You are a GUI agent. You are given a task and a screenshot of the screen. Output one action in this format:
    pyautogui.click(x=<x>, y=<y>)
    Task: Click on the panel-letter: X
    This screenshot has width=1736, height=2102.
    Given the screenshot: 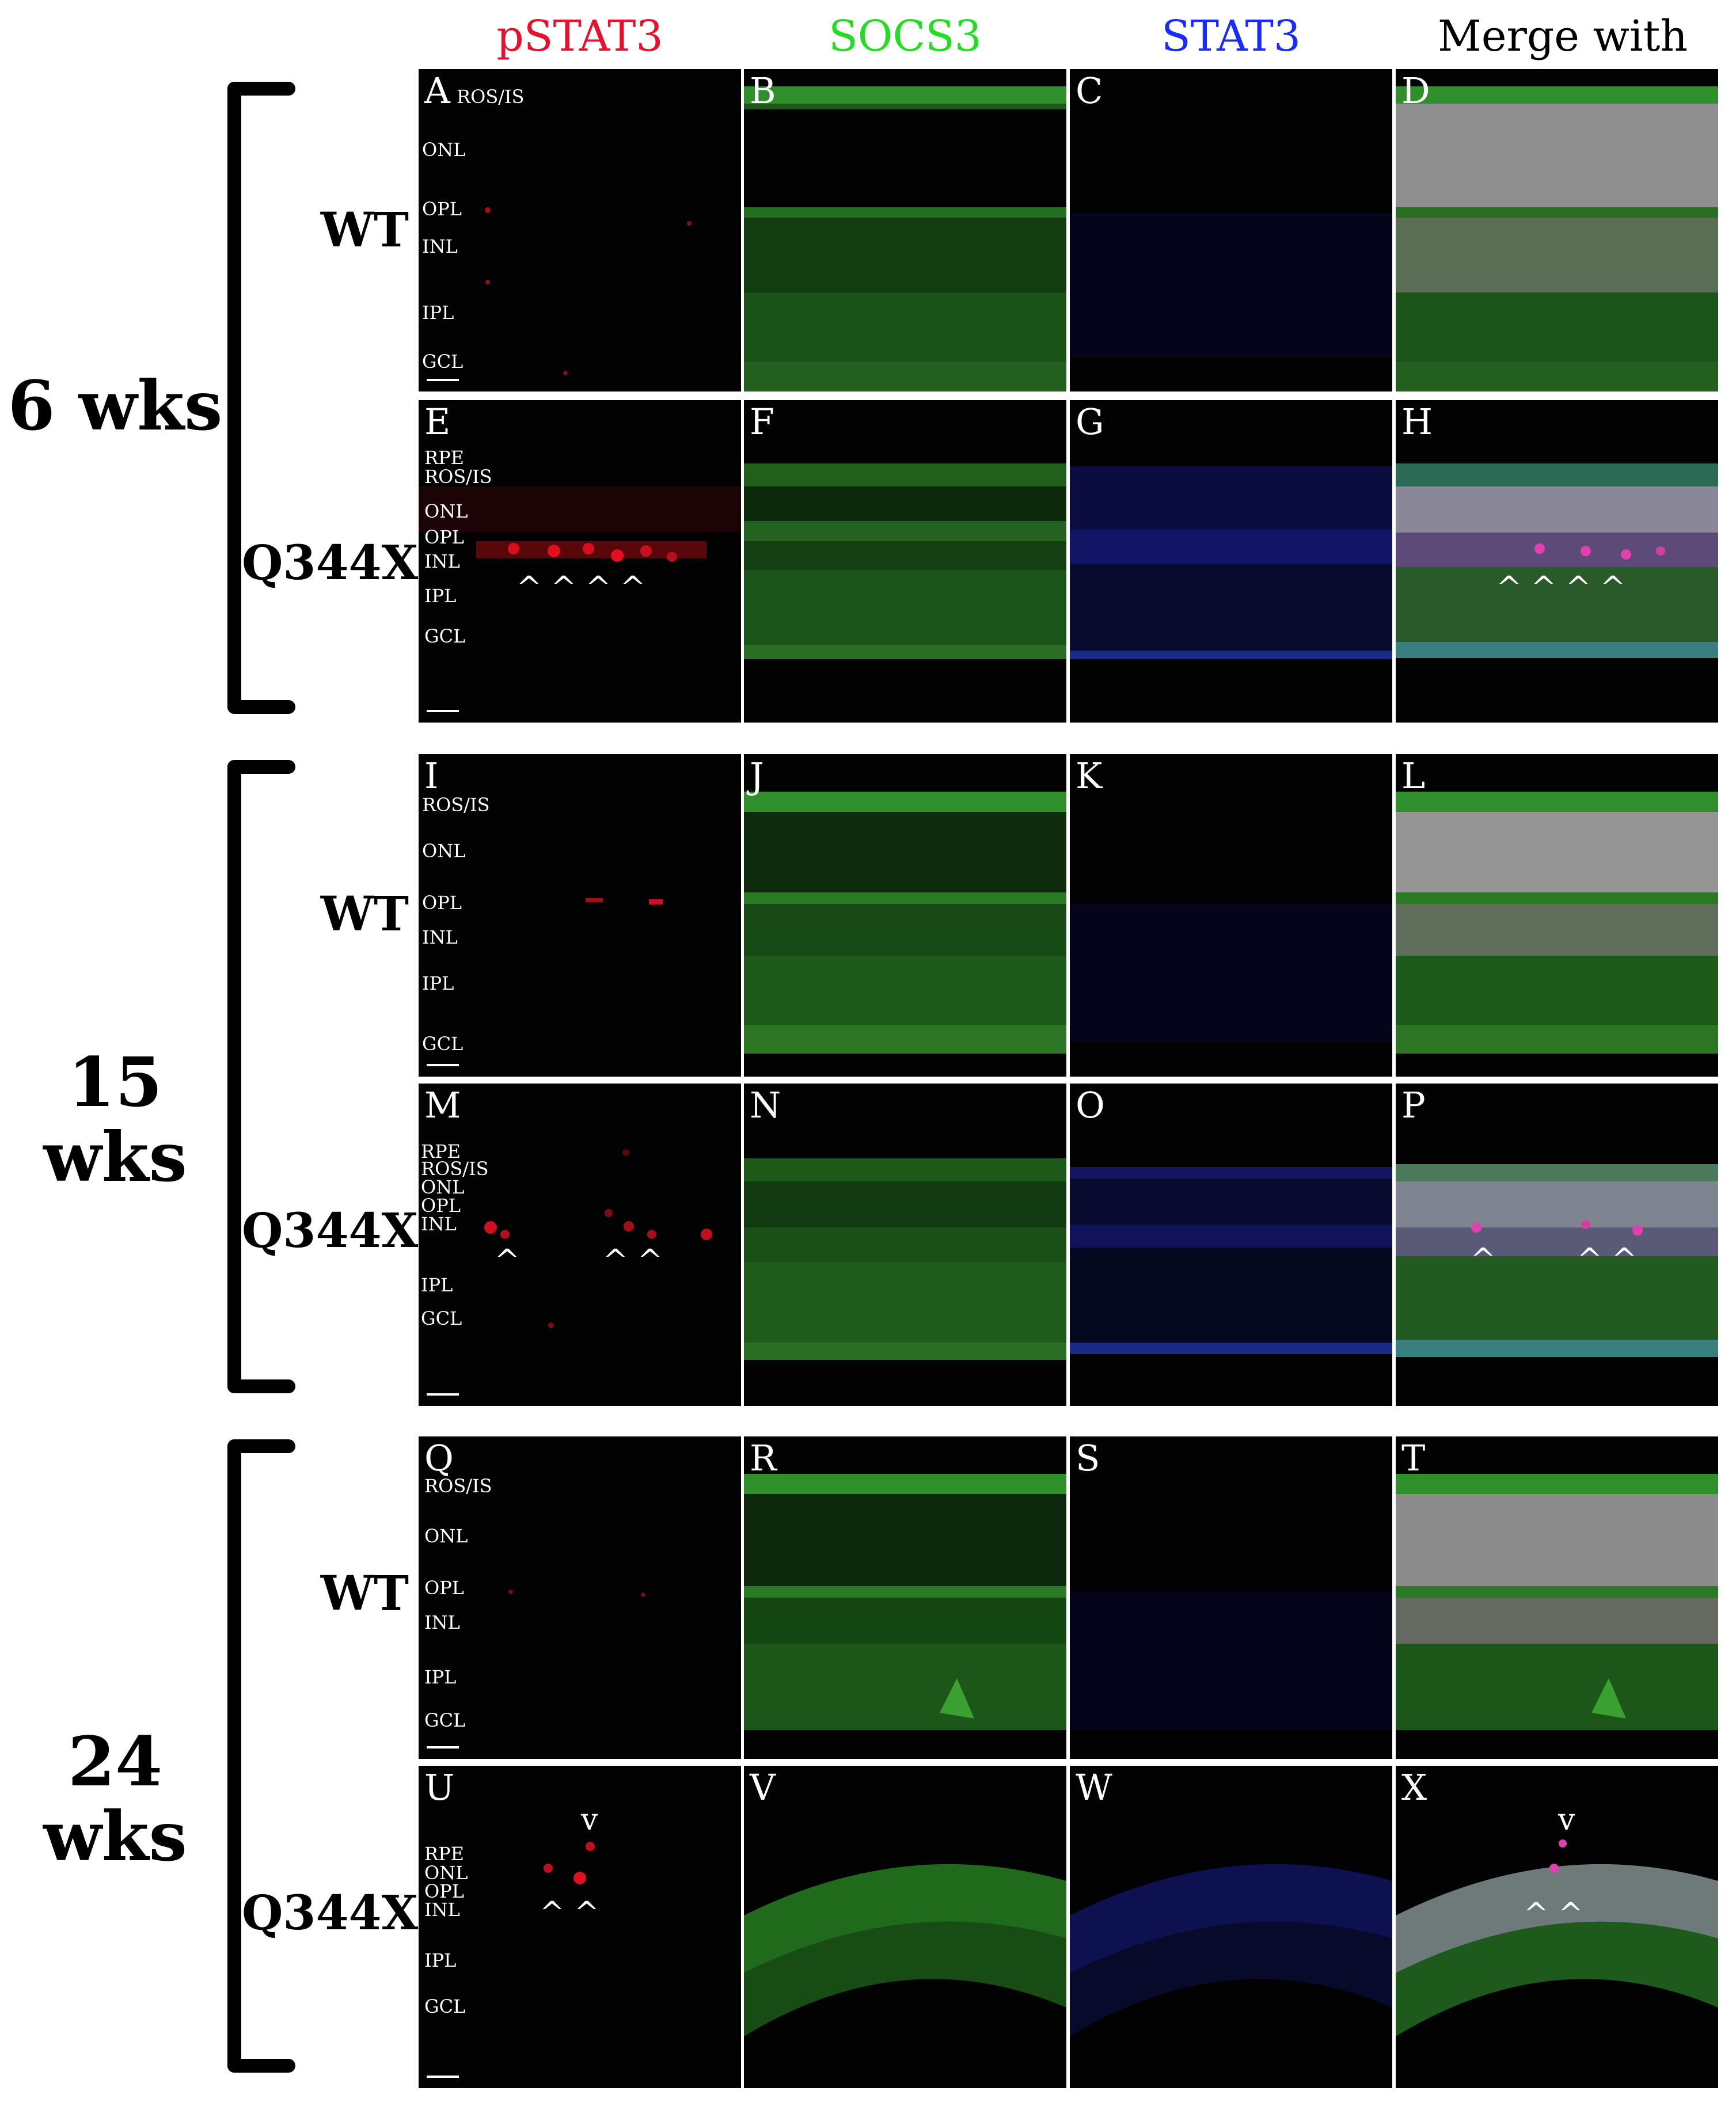 What is the action you would take?
    pyautogui.click(x=1414, y=1787)
    